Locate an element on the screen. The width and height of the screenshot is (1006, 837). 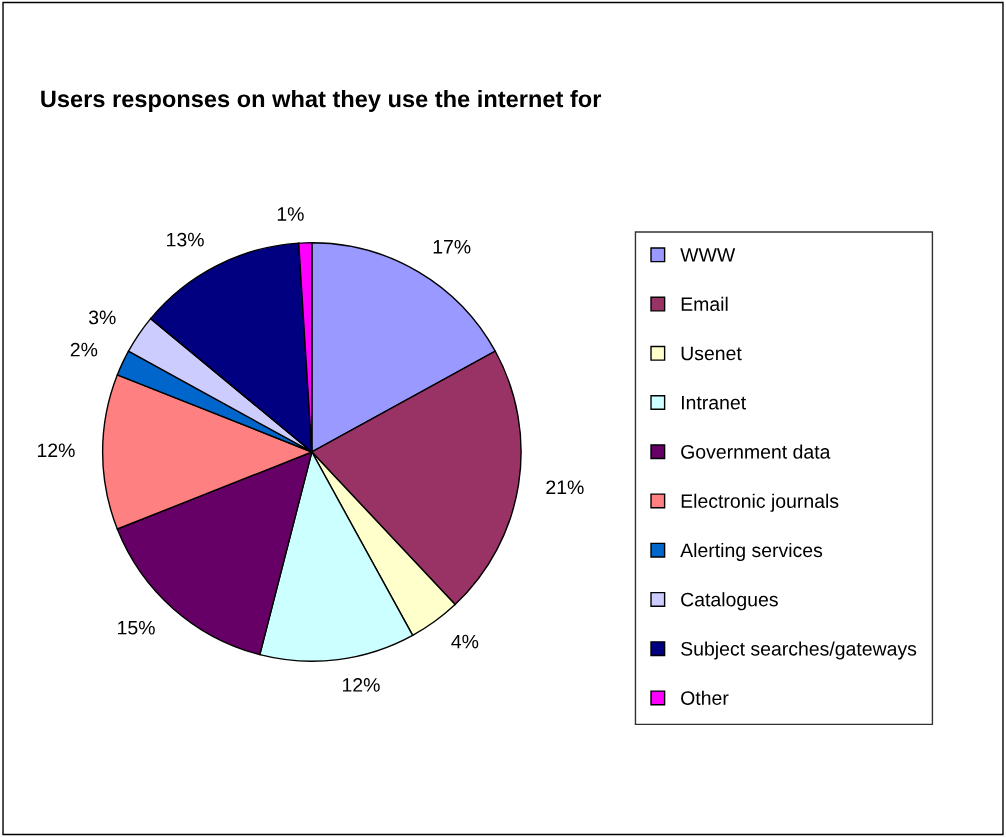
legend-label: Catalogues is located at coordinates (729, 601).